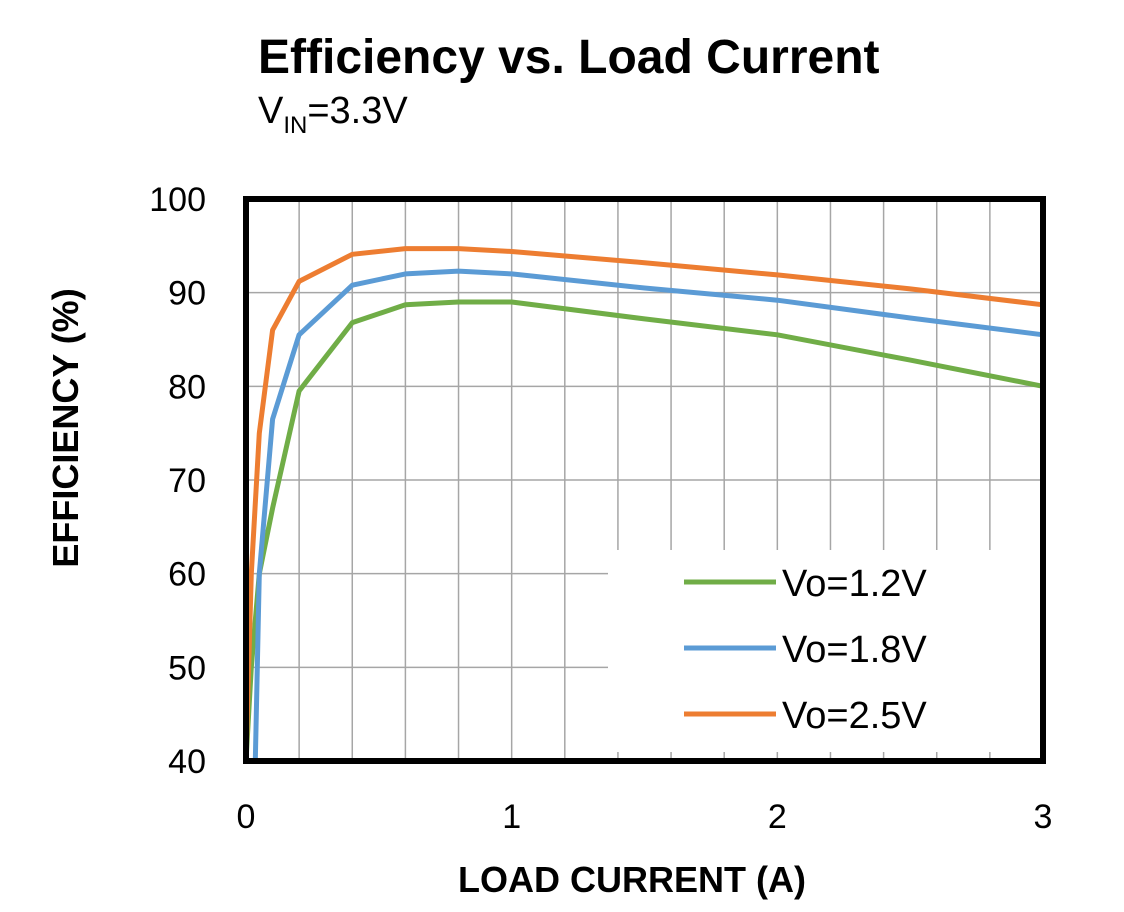  What do you see at coordinates (187, 575) in the screenshot?
I see `y-tick-label: 60` at bounding box center [187, 575].